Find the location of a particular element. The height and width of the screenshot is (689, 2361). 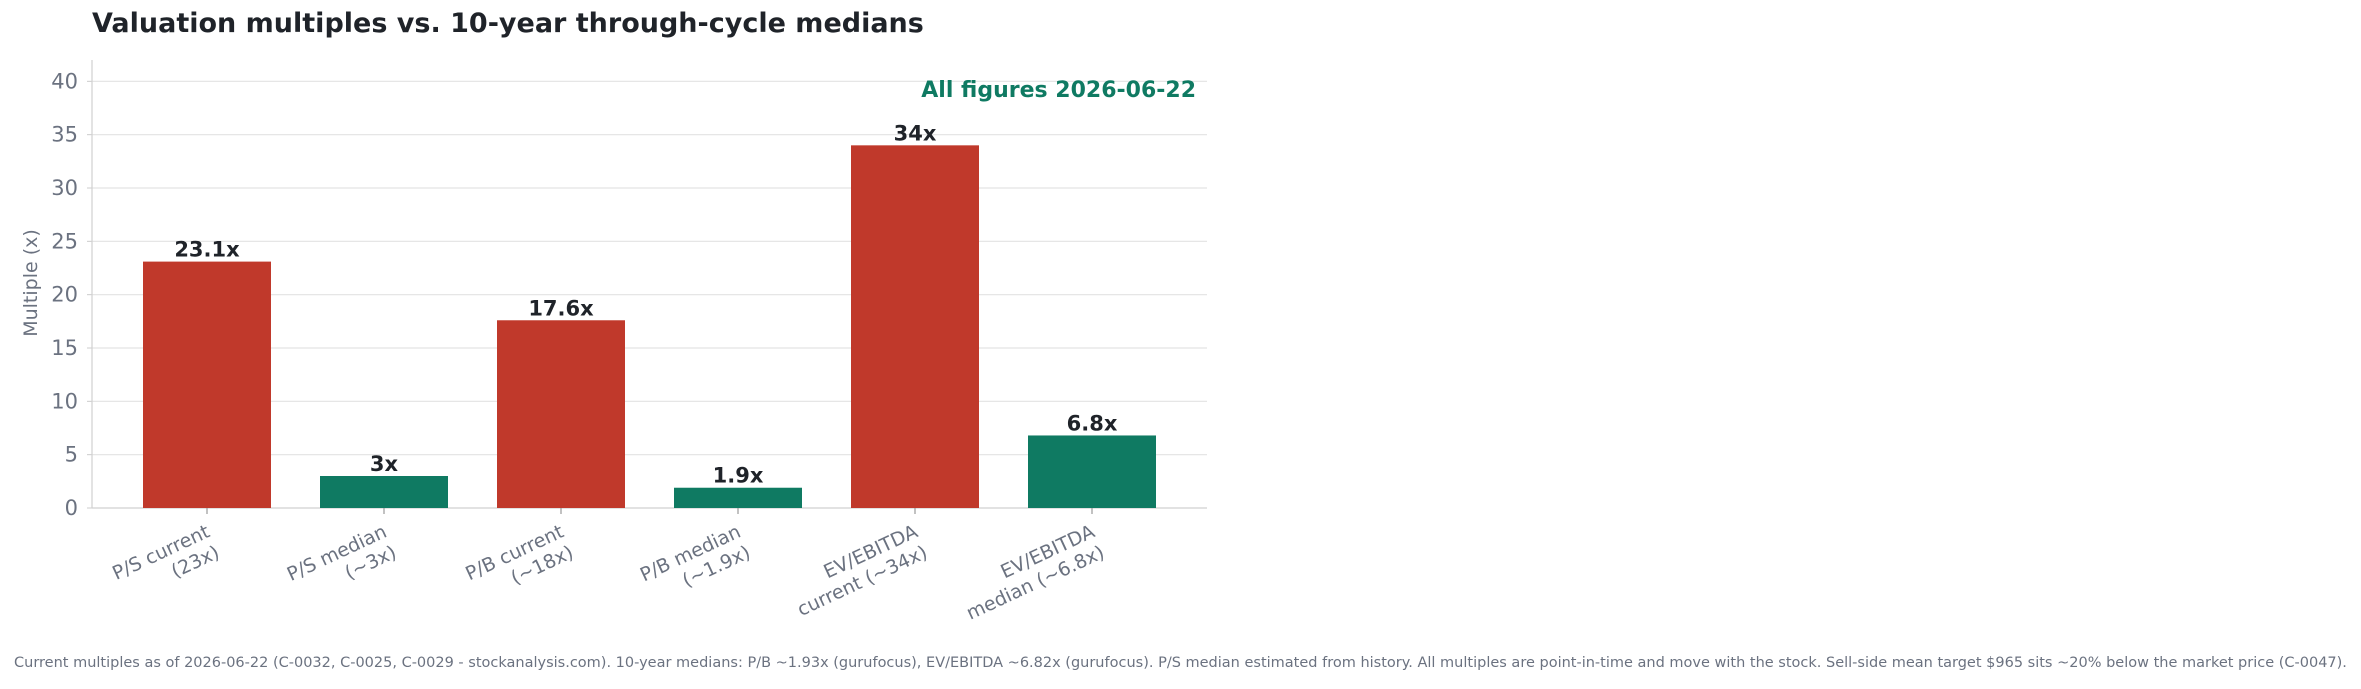

y-tick-label: 30 is located at coordinates (64, 188).